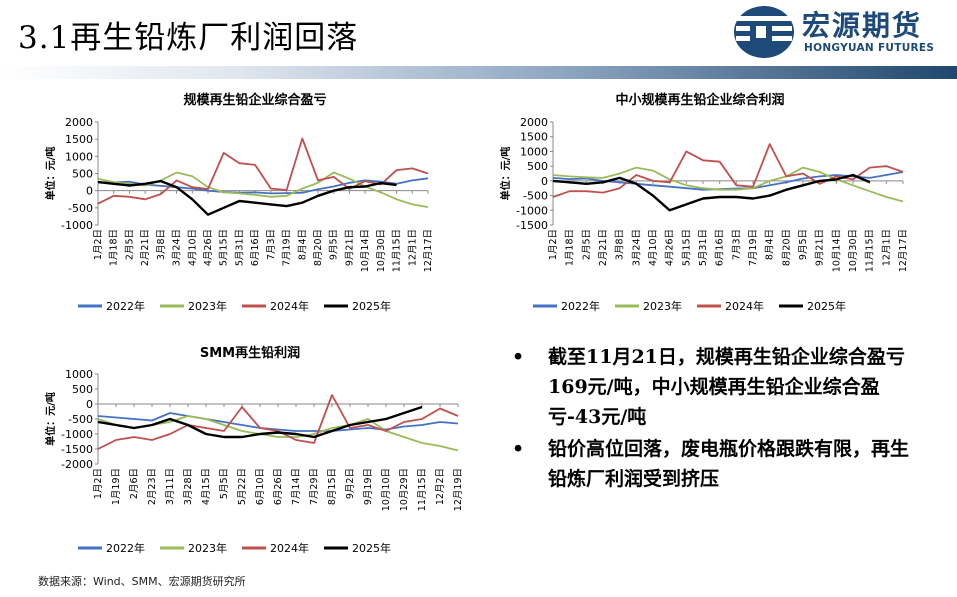  What do you see at coordinates (314, 486) in the screenshot?
I see `x-tick-label: 7月29日` at bounding box center [314, 486].